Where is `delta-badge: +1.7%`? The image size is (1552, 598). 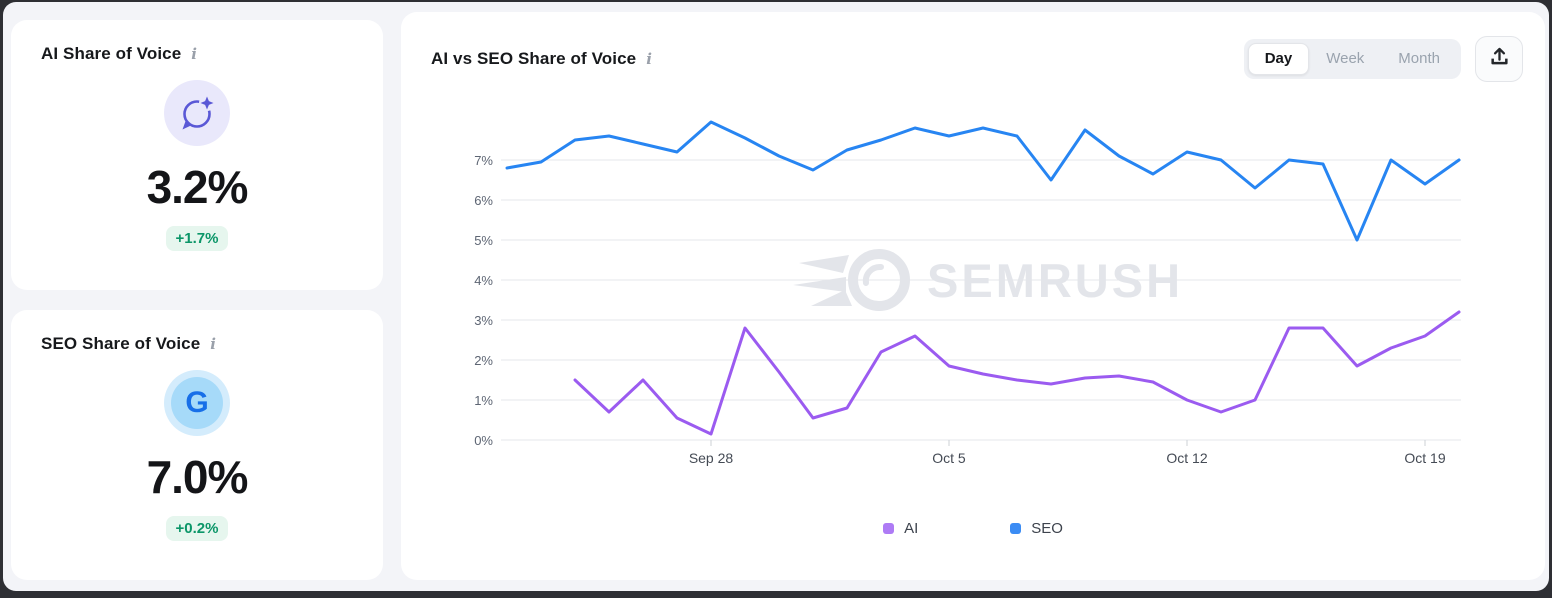
delta-badge: +1.7% is located at coordinates (197, 238).